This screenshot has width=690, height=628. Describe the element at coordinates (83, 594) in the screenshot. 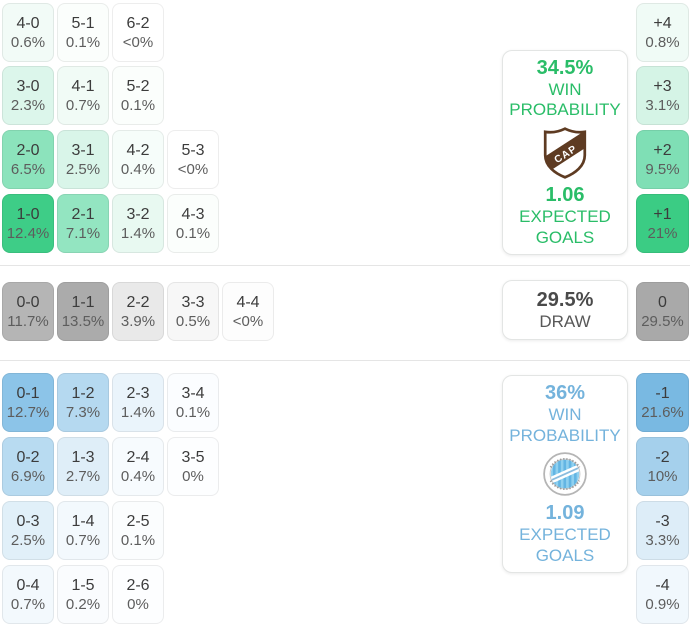

I see `score-cell: 1-5 0.2%` at that location.